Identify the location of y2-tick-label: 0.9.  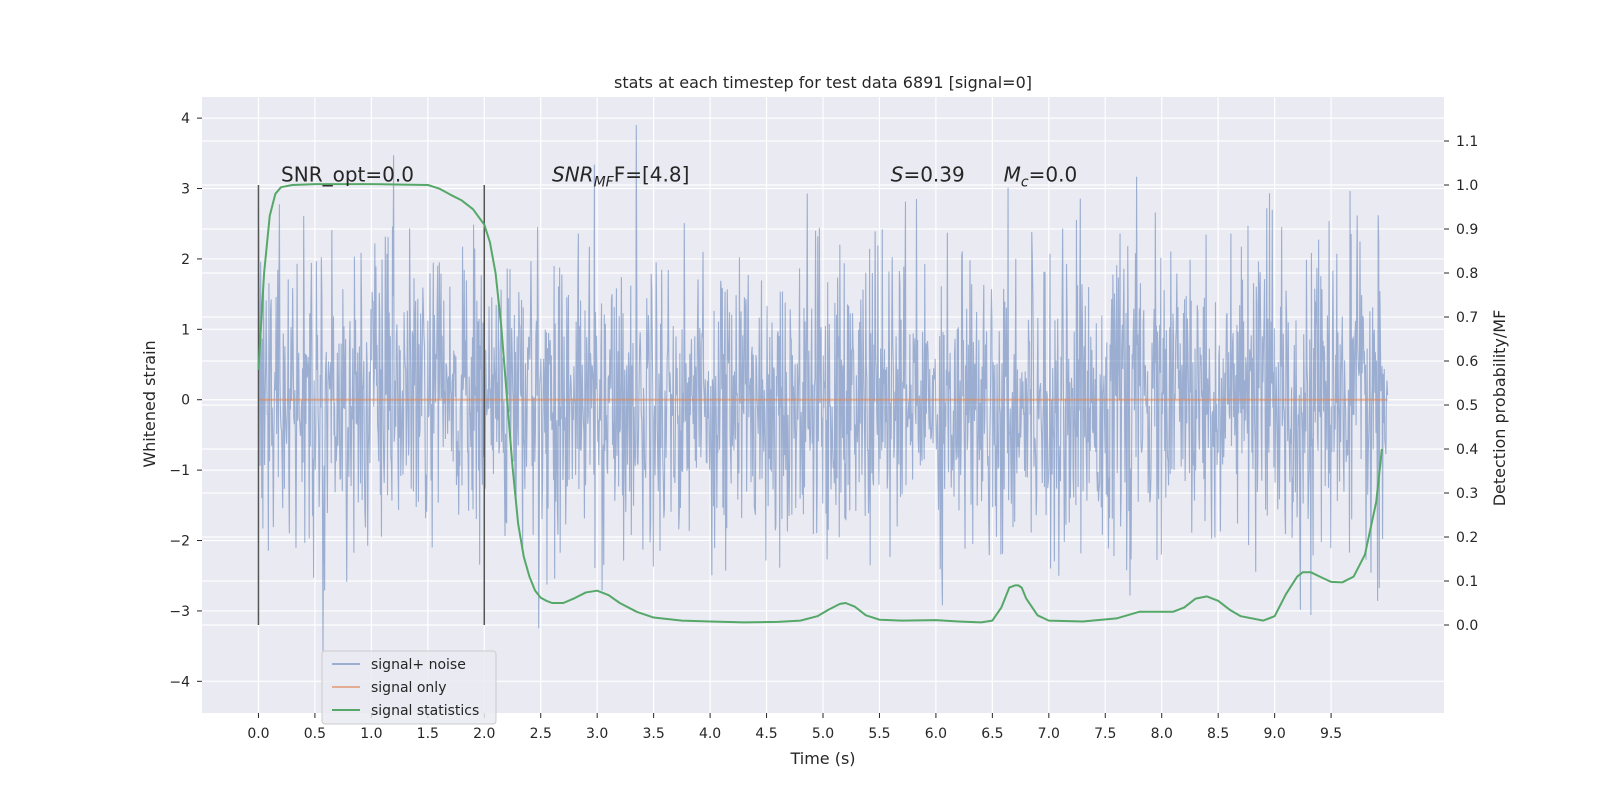
(1467, 230).